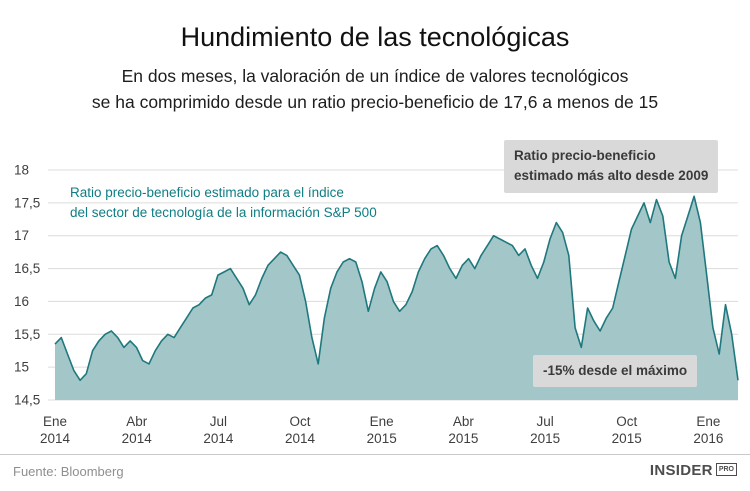  Describe the element at coordinates (21, 170) in the screenshot. I see `y-axis-label: 18` at that location.